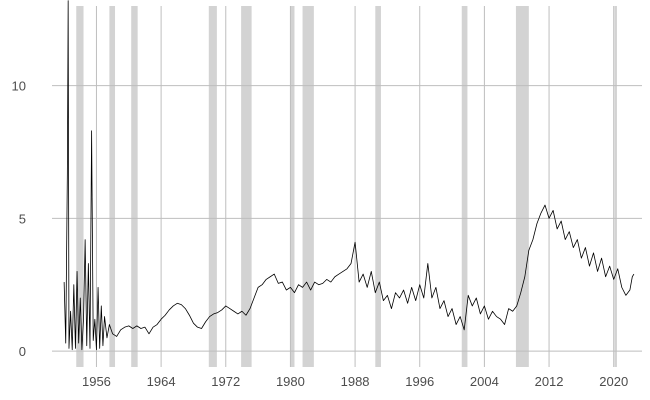  What do you see at coordinates (225, 381) in the screenshot?
I see `x-tick-label: 1972` at bounding box center [225, 381].